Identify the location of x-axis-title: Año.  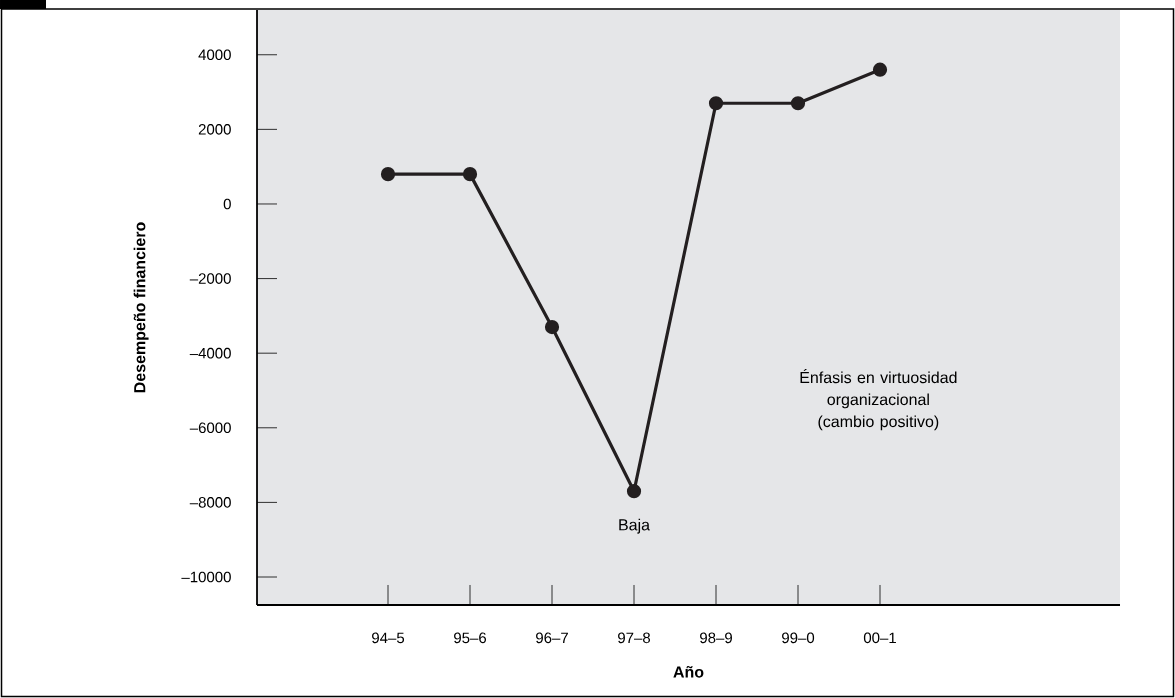
(688, 672).